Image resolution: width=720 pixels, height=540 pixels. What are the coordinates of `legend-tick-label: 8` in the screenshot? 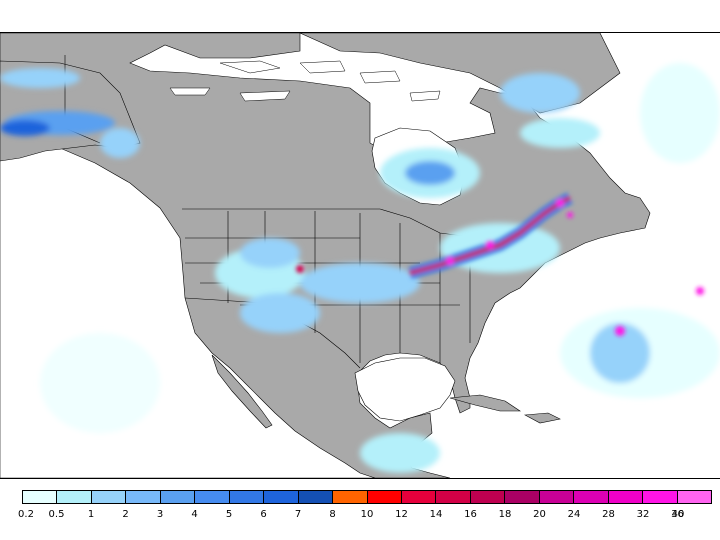 It's located at (332, 514).